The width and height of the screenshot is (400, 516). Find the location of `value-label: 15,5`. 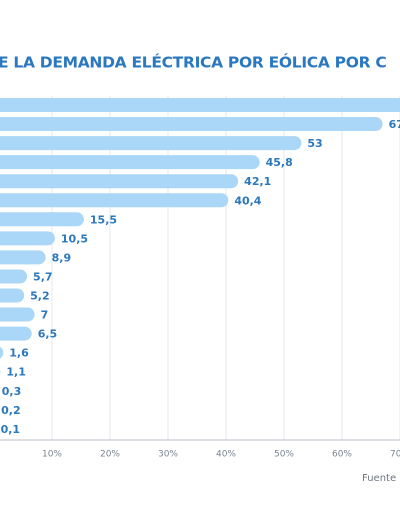

value-label: 15,5 is located at coordinates (103, 219).